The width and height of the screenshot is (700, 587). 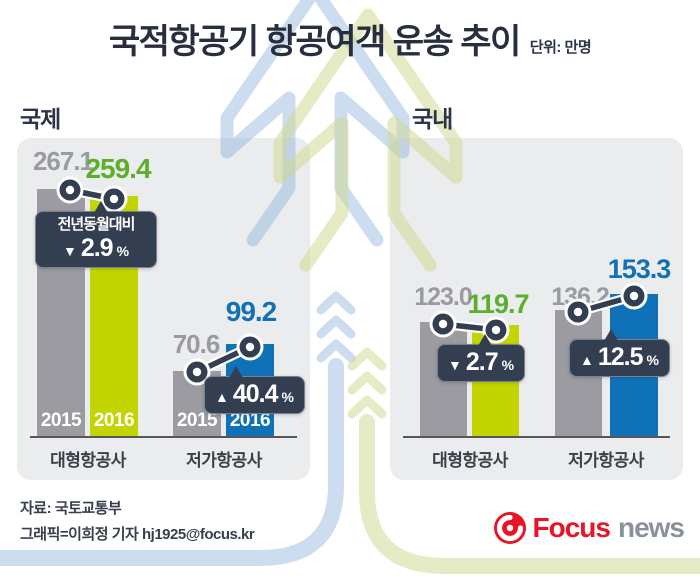 What do you see at coordinates (137, 522) in the screenshot?
I see `footer: 자료: 국토교통부 그래픽=이희정 기자 hj1925@focus.kr` at bounding box center [137, 522].